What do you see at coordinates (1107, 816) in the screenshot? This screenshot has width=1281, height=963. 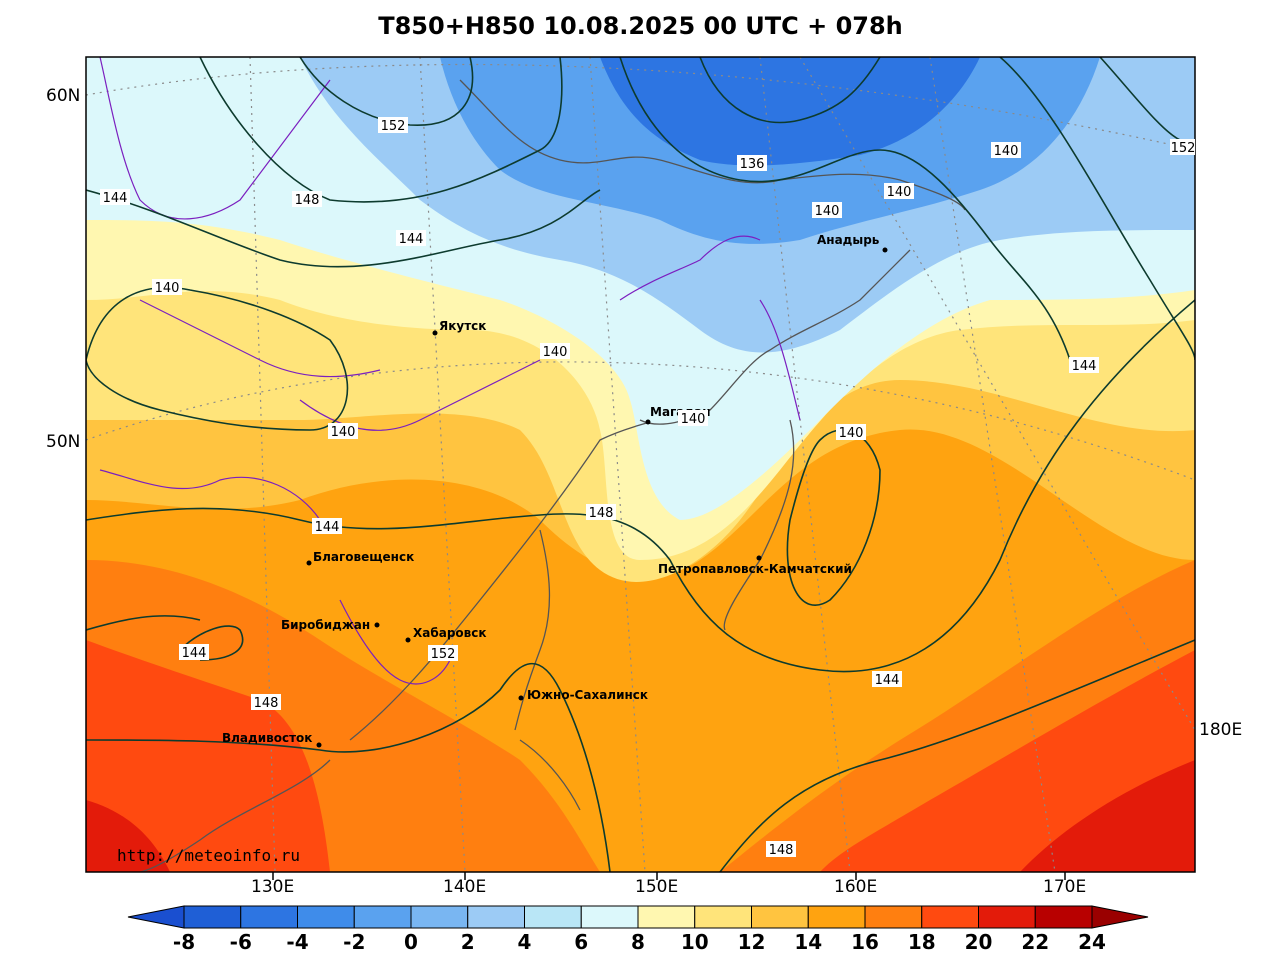 I see `temp-band-20-east` at bounding box center [1107, 816].